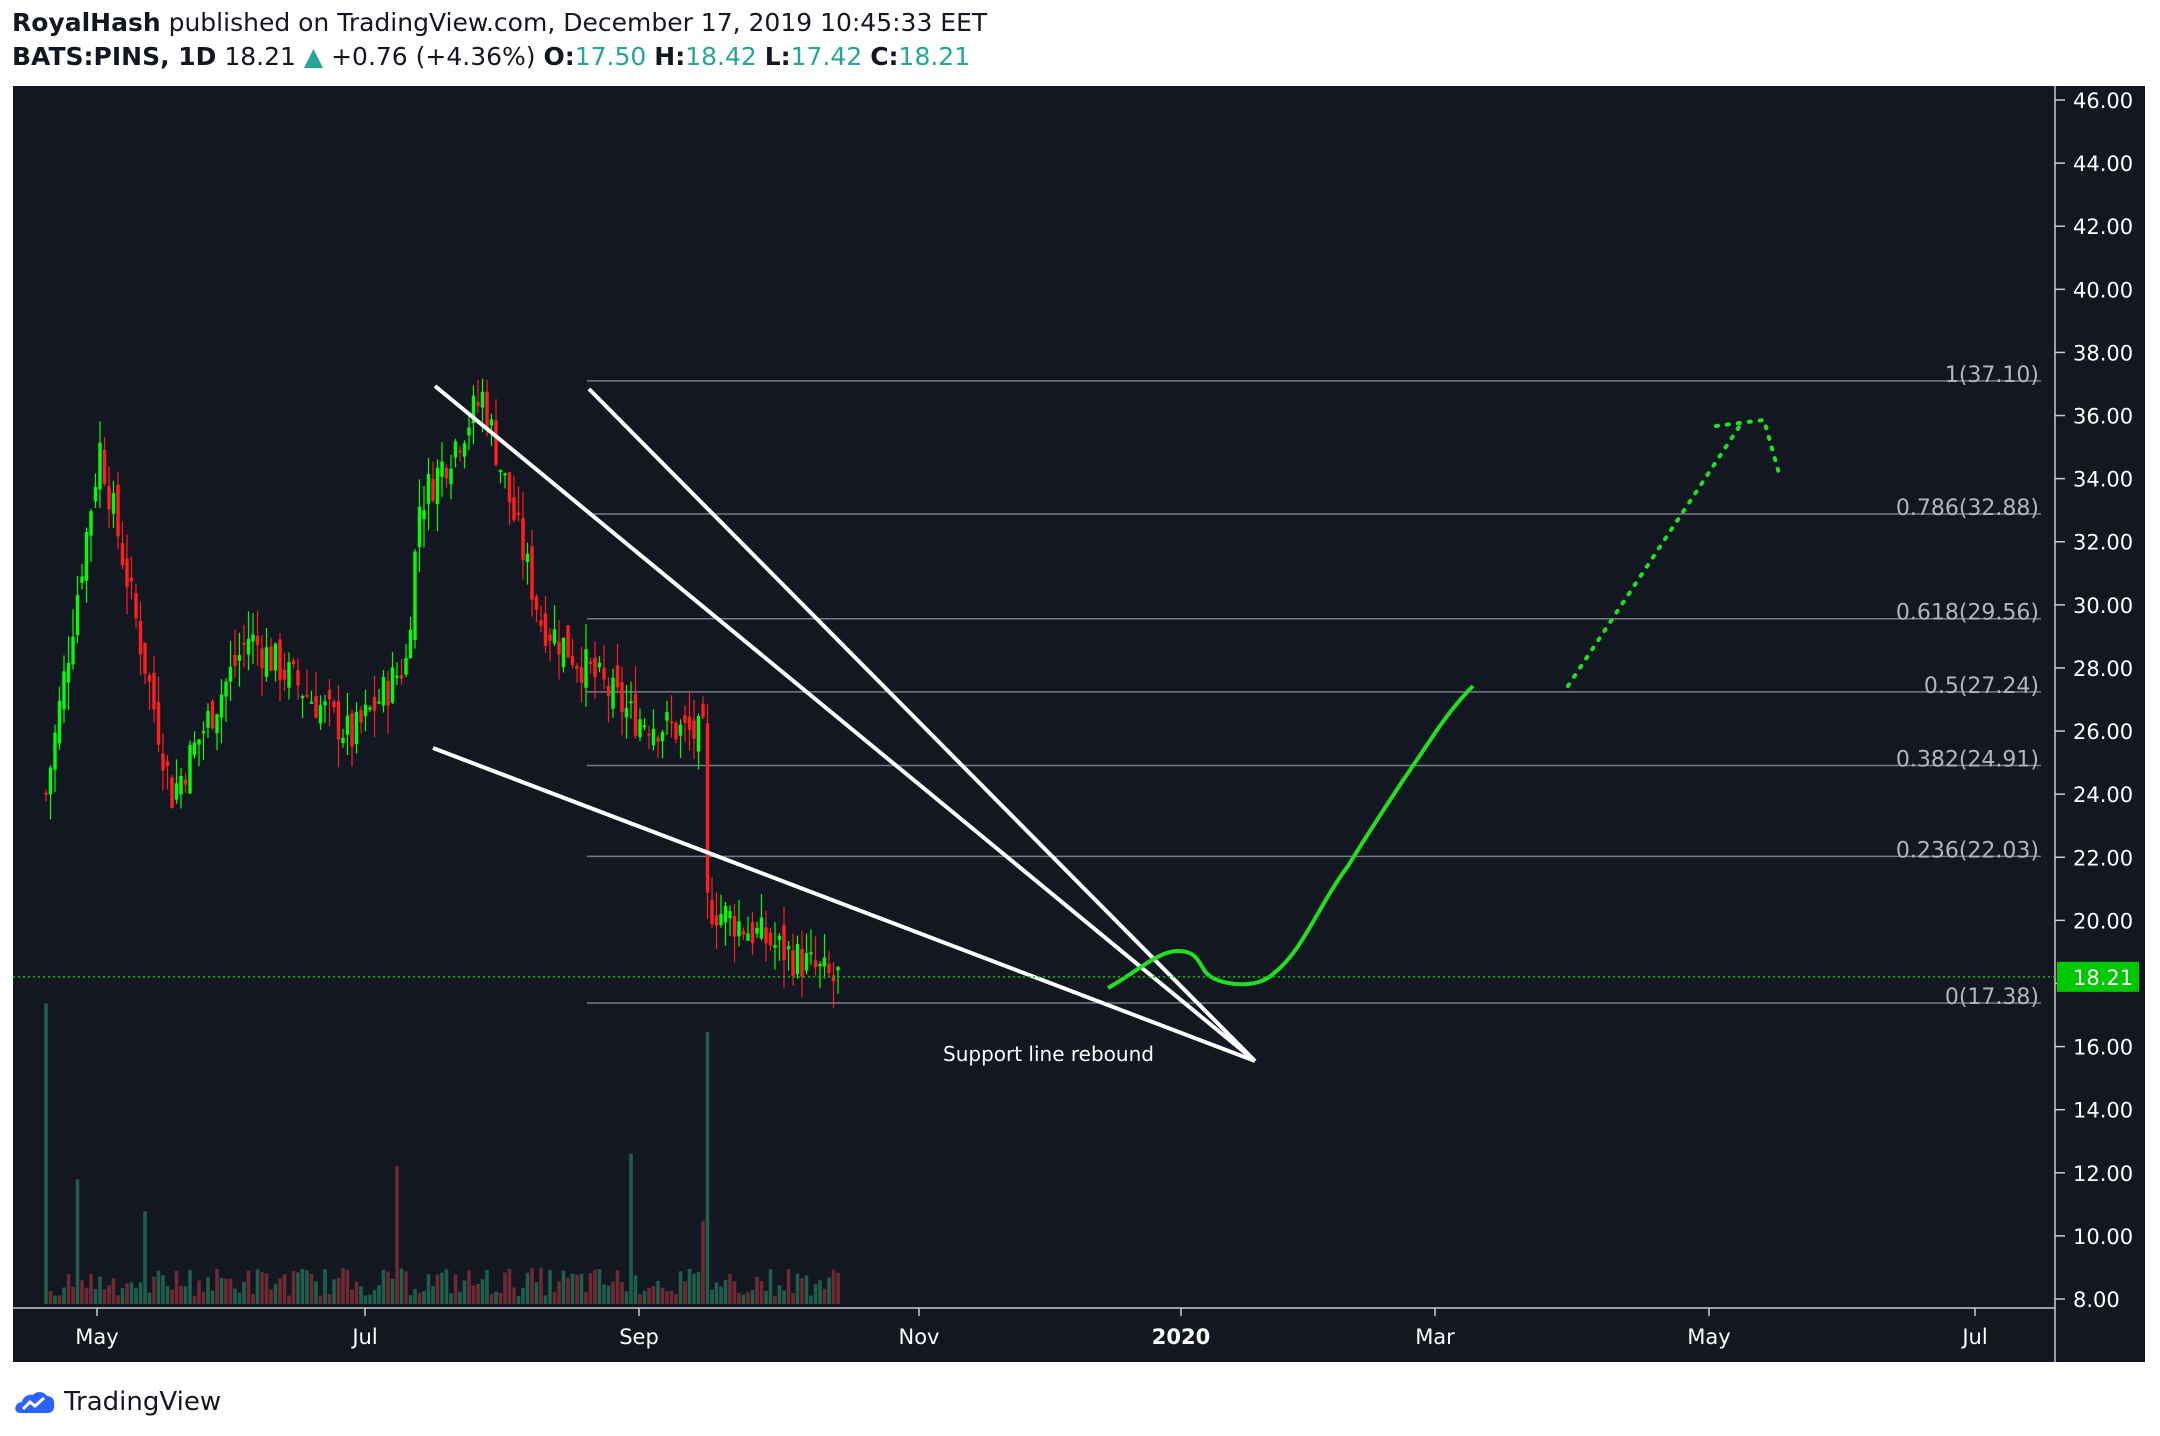  Describe the element at coordinates (922, 725) in the screenshot. I see `wedge-upper-line` at that location.